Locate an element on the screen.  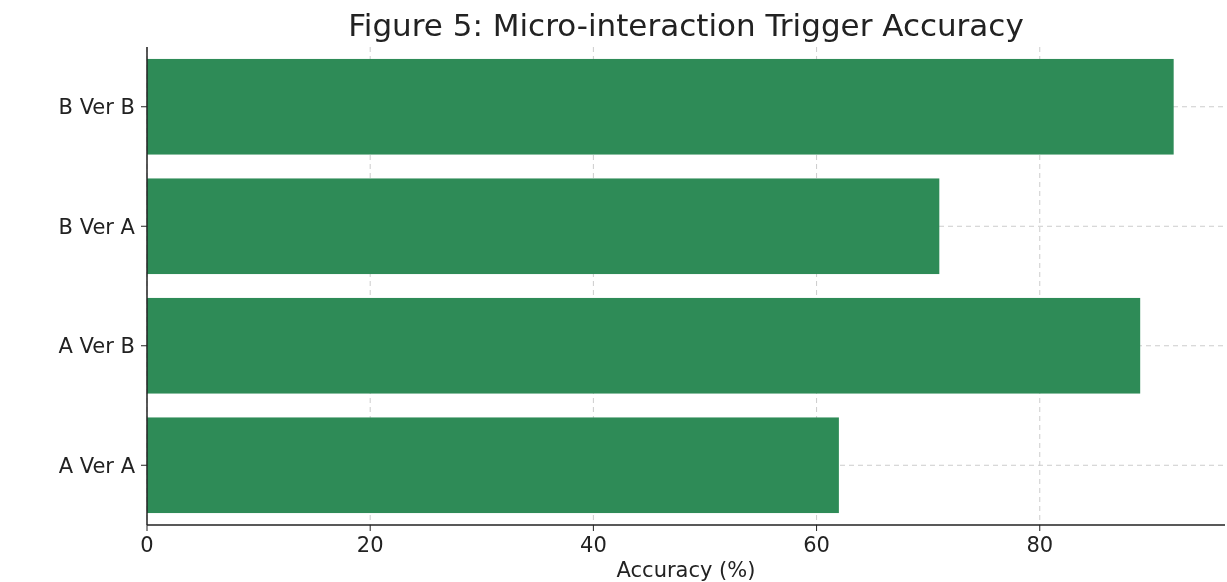
x-axis-title: Accuracy (%) is located at coordinates (686, 570).